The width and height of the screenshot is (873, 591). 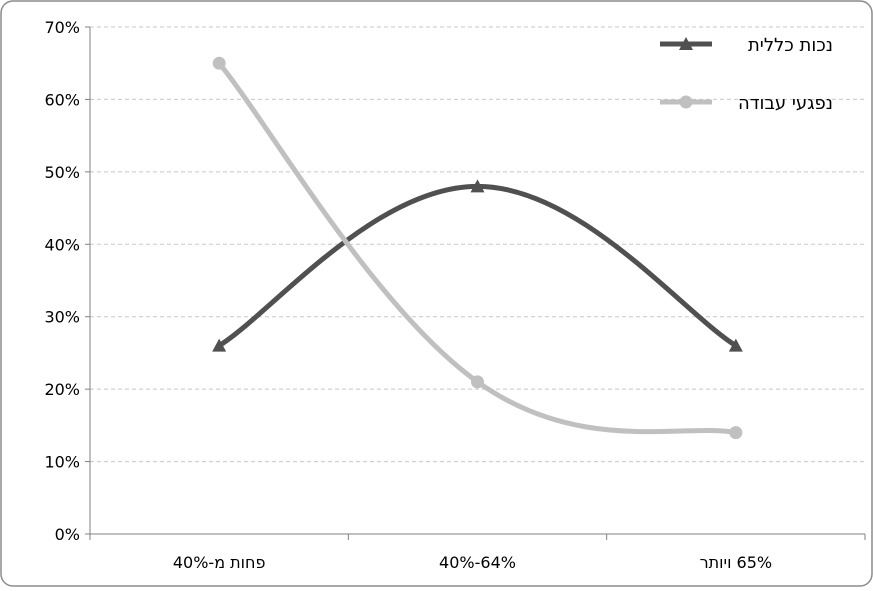 What do you see at coordinates (62, 462) in the screenshot?
I see `y-tick-label: 10%` at bounding box center [62, 462].